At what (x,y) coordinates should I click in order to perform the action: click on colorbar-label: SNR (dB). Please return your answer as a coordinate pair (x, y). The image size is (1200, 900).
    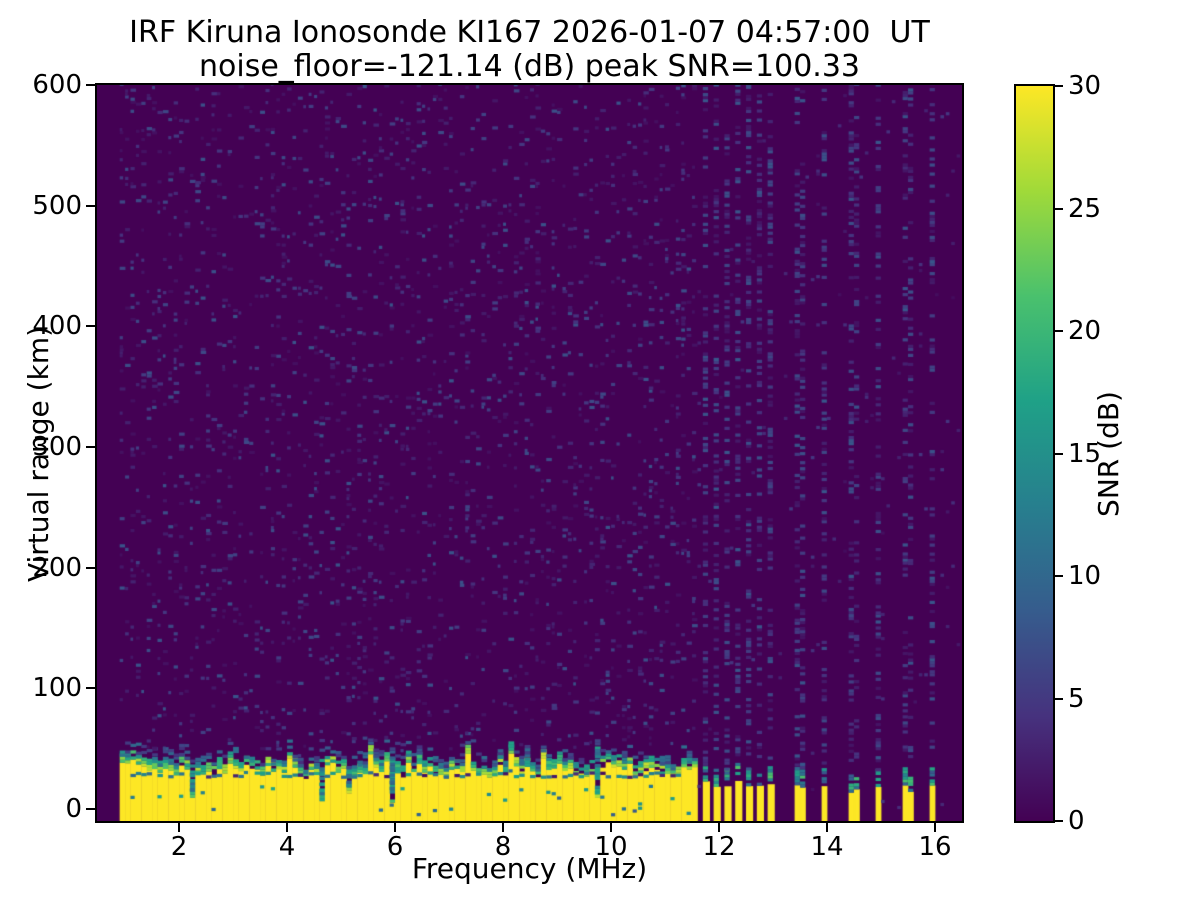
    Looking at the image, I should click on (1108, 454).